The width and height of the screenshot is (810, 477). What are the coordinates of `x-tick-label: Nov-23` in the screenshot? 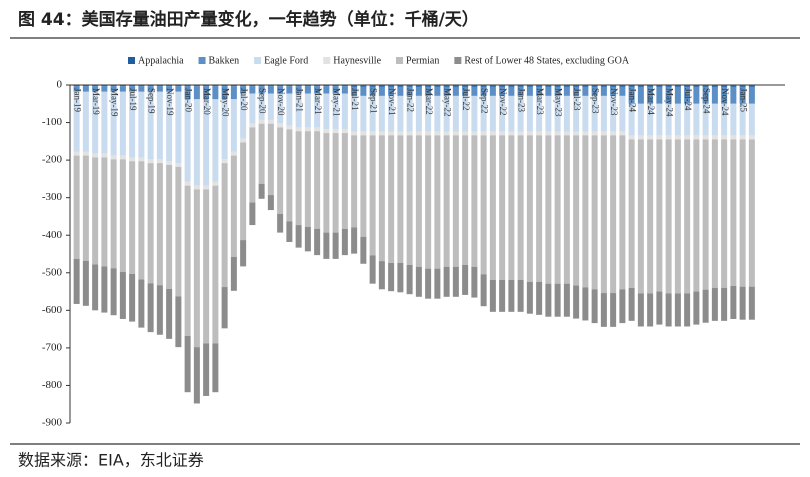 It's located at (614, 102).